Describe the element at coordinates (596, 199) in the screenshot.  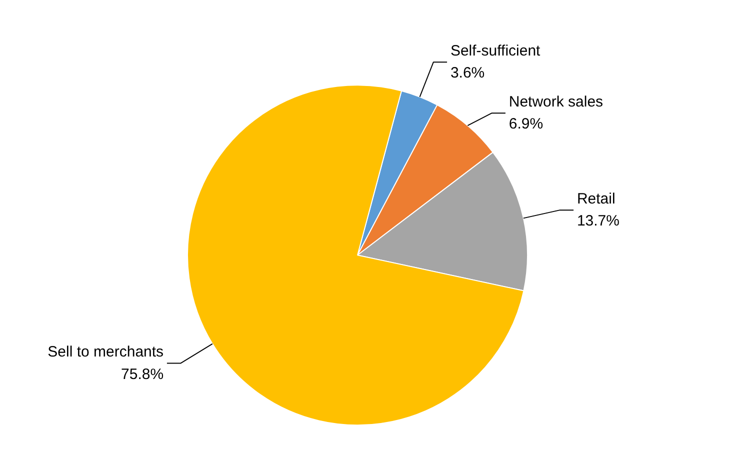
I see `slice-label: Retail` at that location.